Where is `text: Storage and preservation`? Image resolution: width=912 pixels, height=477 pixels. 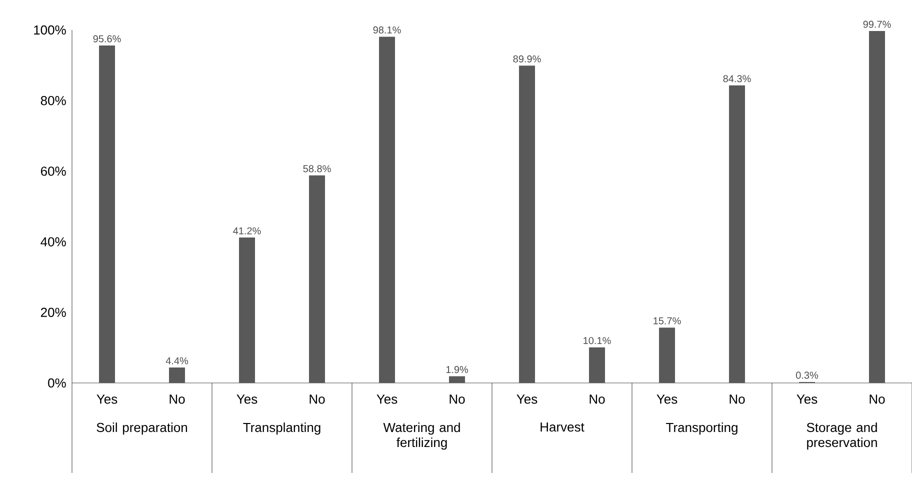
text: Storage and preservation is located at coordinates (841, 436).